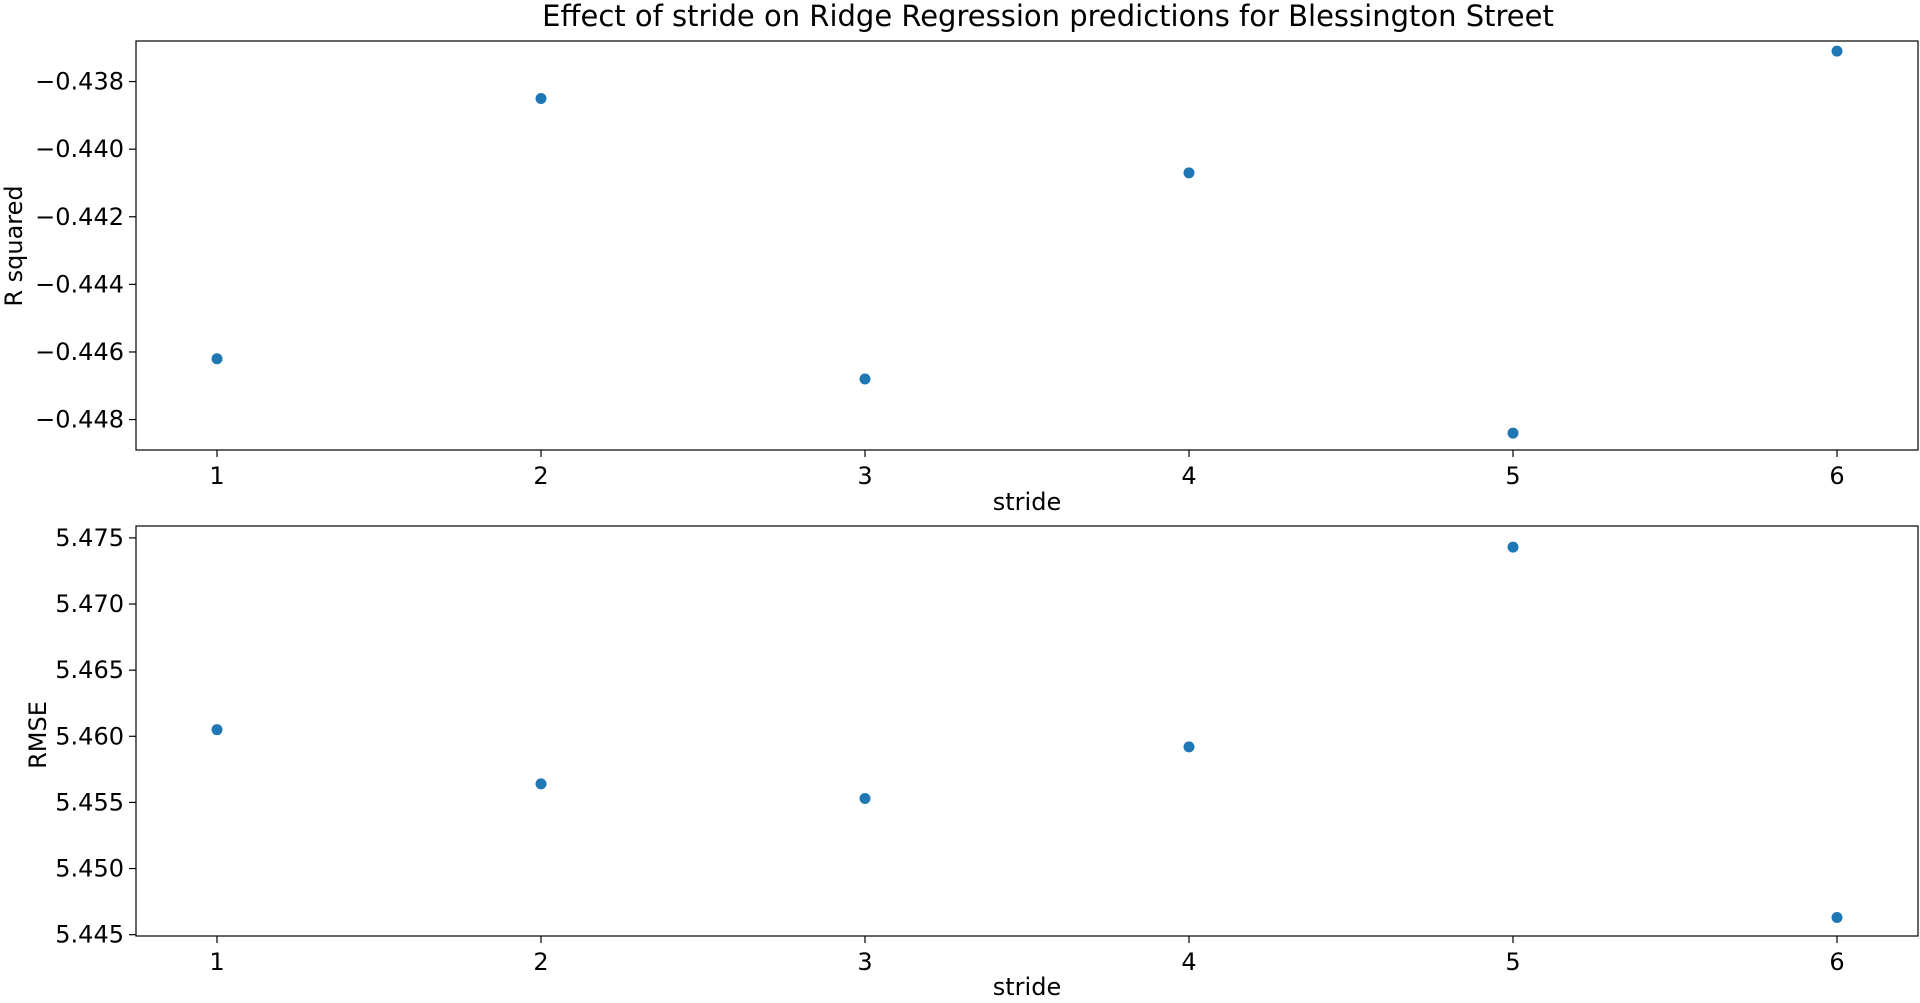 This screenshot has height=1003, width=1920. Describe the element at coordinates (89, 538) in the screenshot. I see `rmse-y-tick-label: 5.475` at that location.